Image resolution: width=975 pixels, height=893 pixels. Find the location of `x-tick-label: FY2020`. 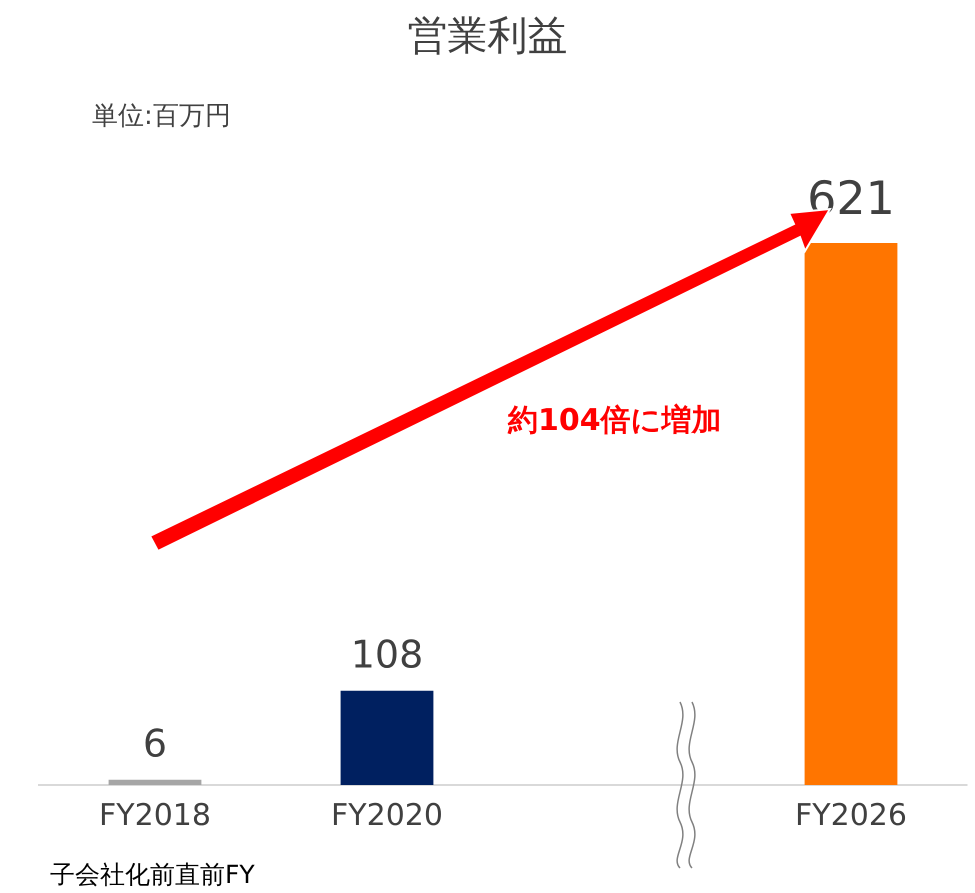

x-tick-label: FY2020 is located at coordinates (387, 815).